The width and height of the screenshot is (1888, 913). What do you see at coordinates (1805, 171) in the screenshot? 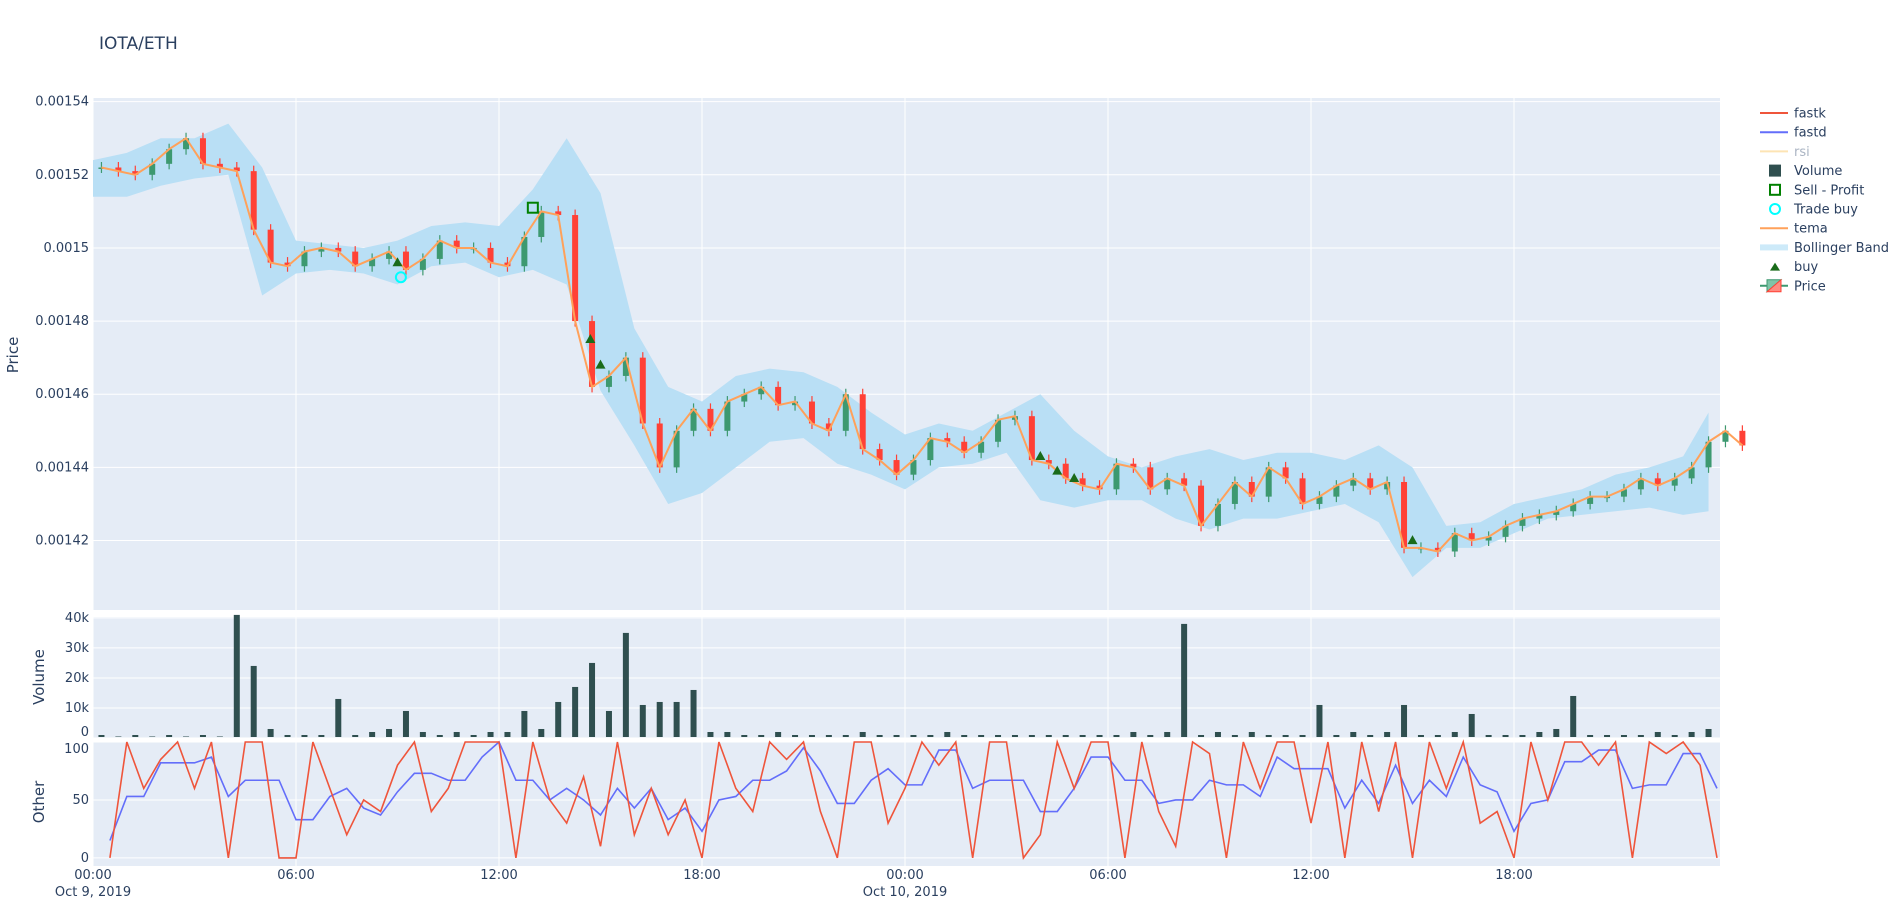
I see `legend-item-volume: Volume` at bounding box center [1805, 171].